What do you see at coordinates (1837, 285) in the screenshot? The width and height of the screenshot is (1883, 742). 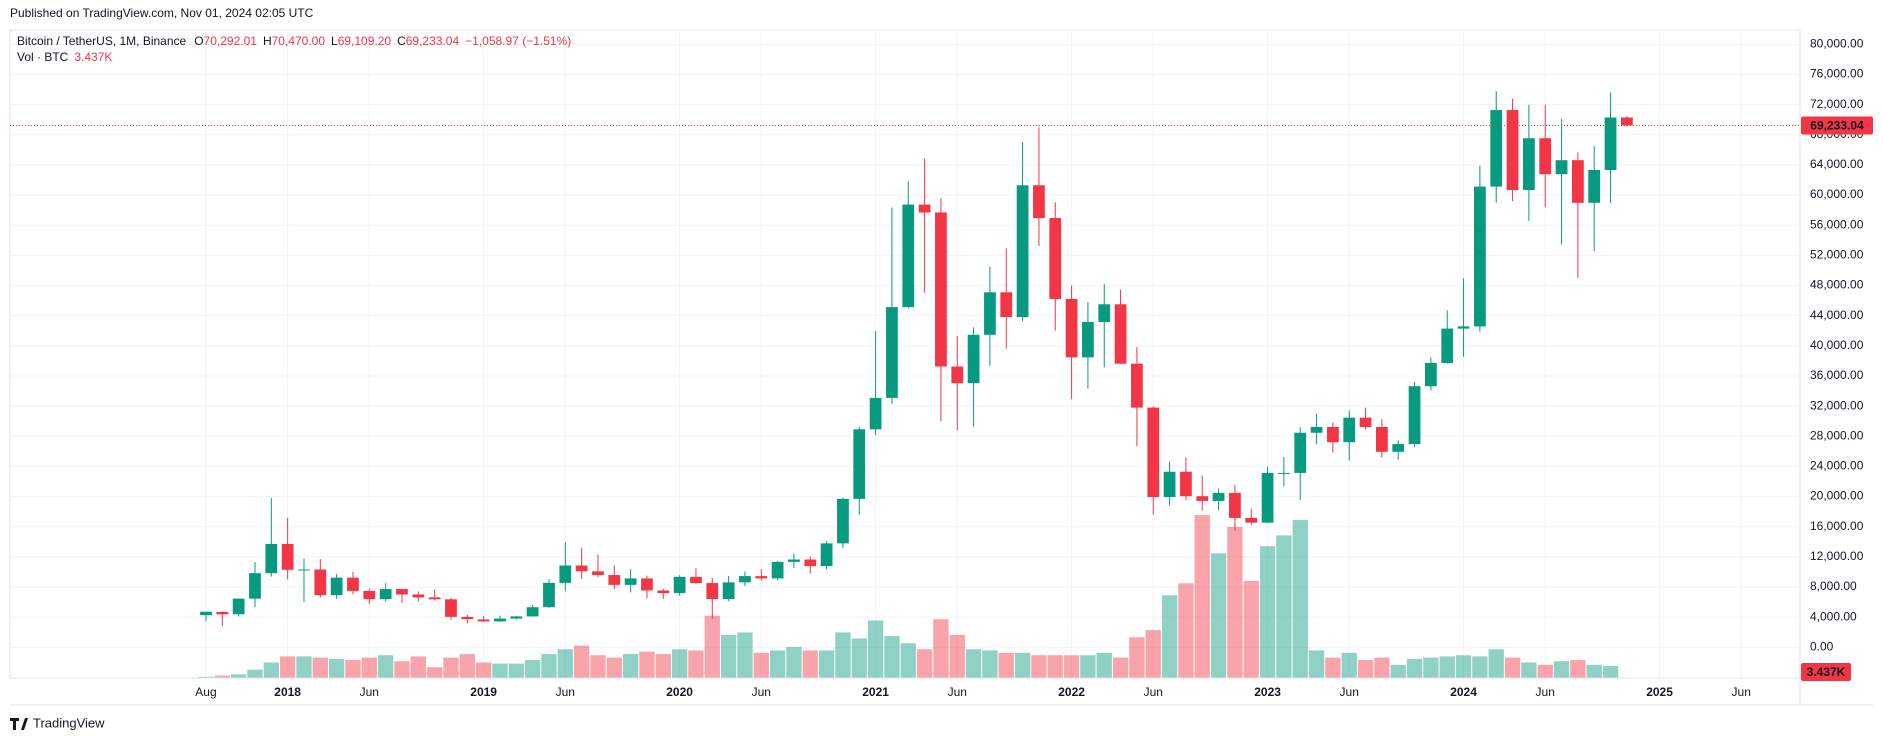 I see `y-tick-label: 48,000.00` at bounding box center [1837, 285].